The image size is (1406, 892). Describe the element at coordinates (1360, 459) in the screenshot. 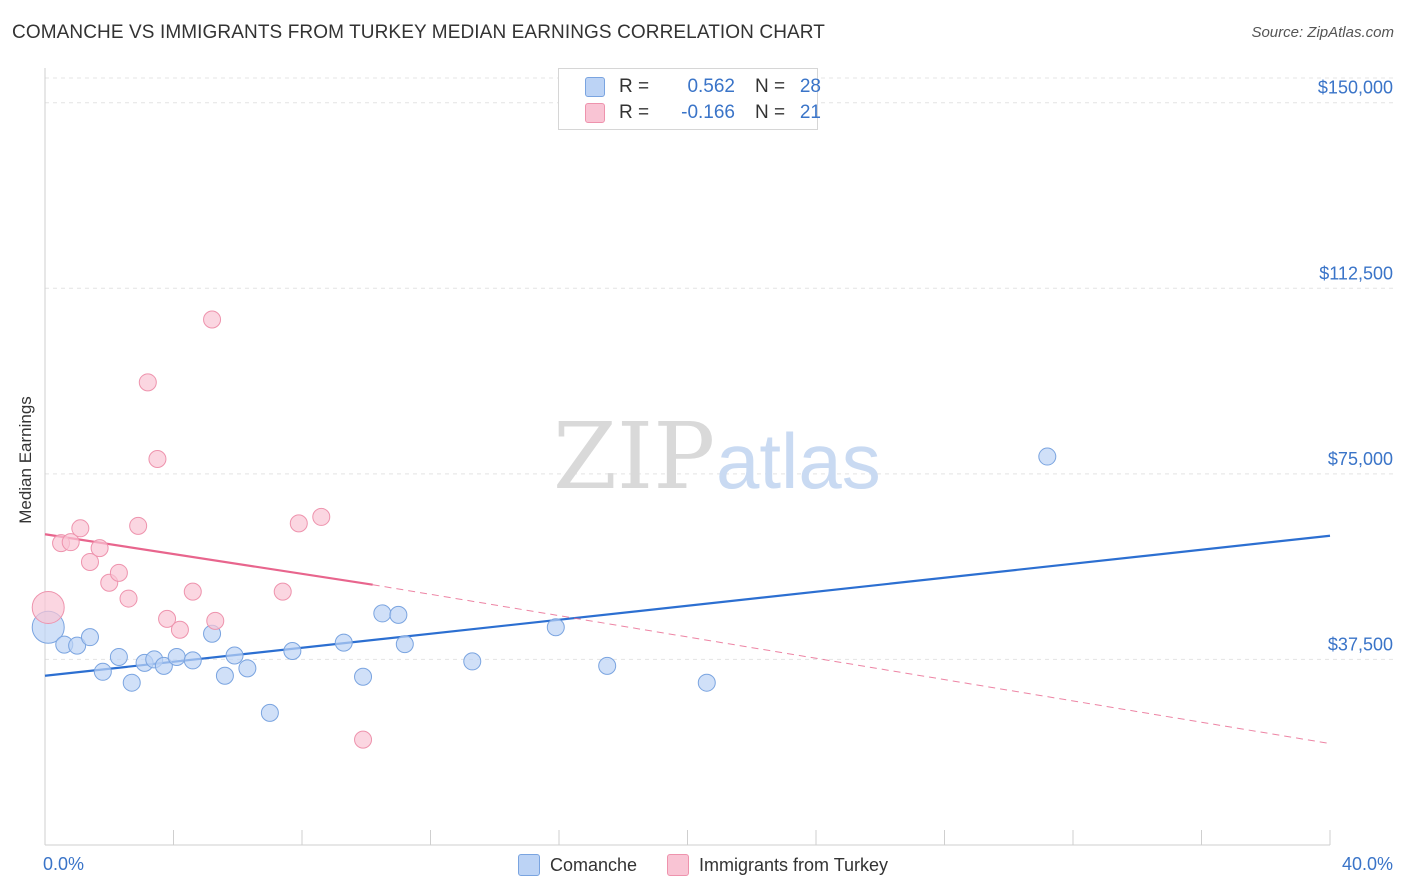

I see `y-tick-label: $75,000` at that location.